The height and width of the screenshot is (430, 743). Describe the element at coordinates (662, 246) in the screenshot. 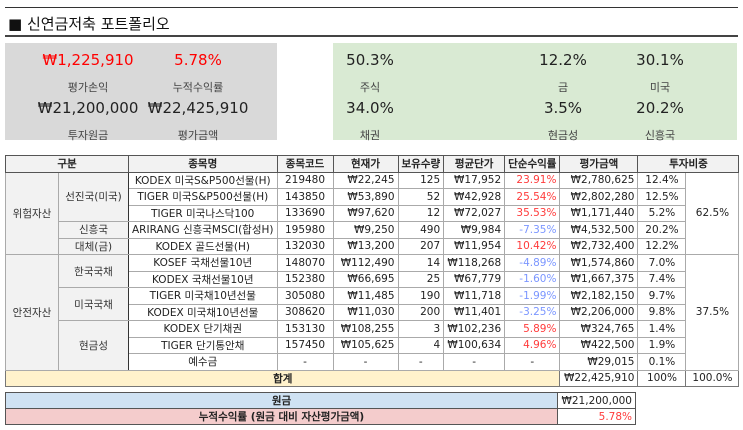

I see `weight: 12.2%` at that location.